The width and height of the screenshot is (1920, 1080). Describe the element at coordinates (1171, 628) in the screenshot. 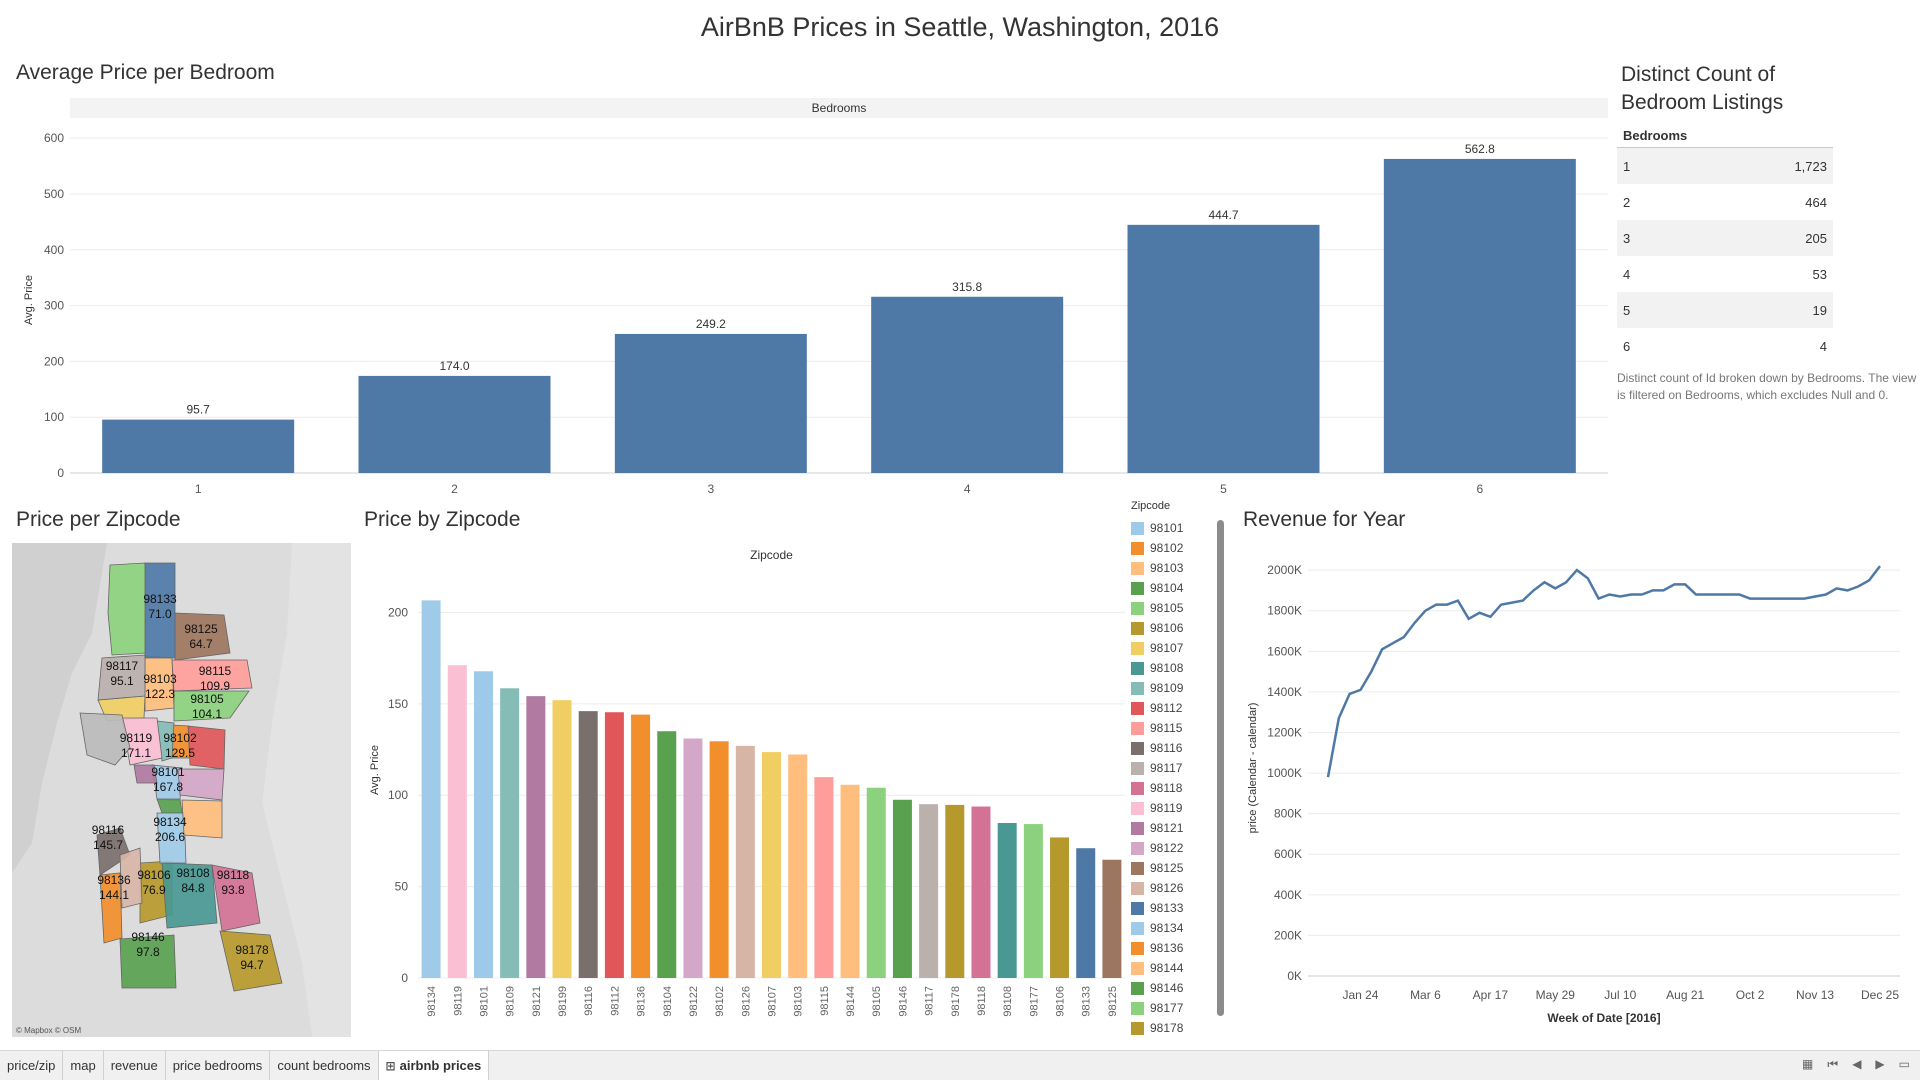

I see `legend-item-98106: 98106` at that location.